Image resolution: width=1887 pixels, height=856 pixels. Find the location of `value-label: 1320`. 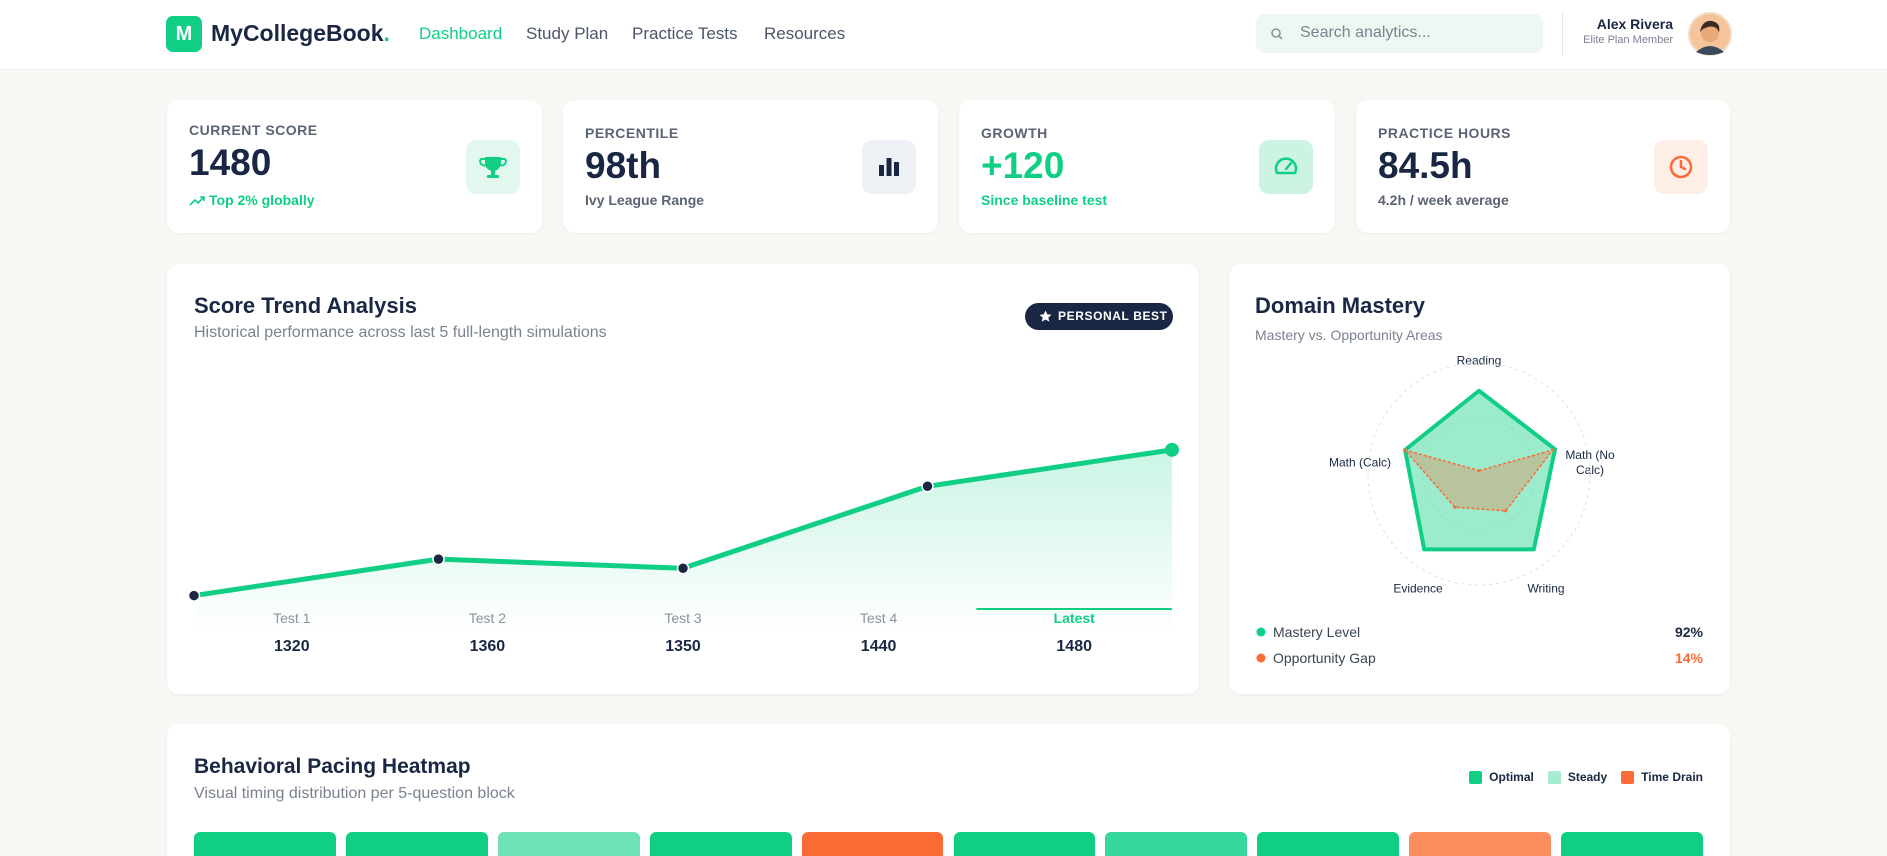

value-label: 1320 is located at coordinates (292, 646).